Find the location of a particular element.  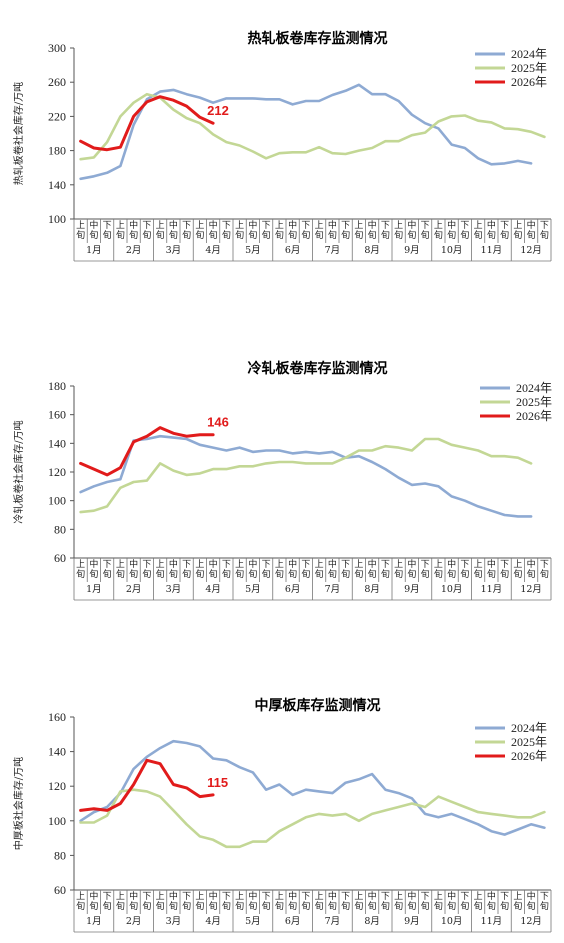

y-tick-label: 180 is located at coordinates (57, 151).